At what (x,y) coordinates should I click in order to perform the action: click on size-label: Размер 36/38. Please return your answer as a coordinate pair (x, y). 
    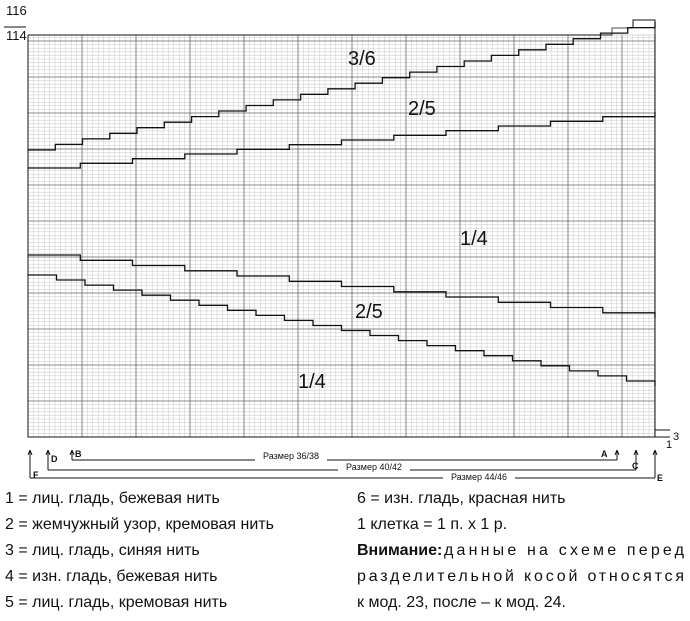
    Looking at the image, I should click on (291, 456).